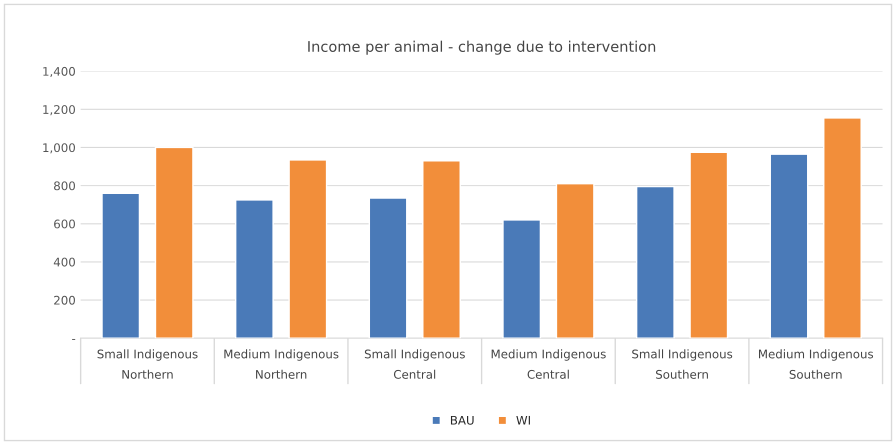  What do you see at coordinates (59, 148) in the screenshot?
I see `y-tick-label: 1,000` at bounding box center [59, 148].